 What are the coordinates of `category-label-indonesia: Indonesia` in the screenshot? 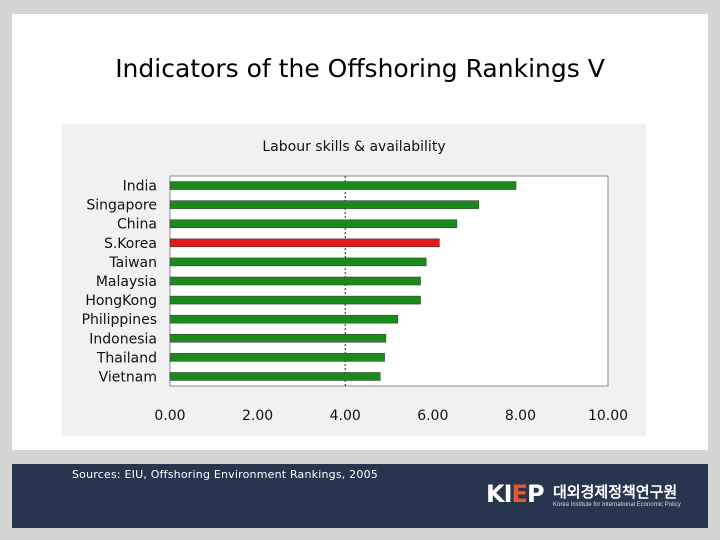 It's located at (123, 339).